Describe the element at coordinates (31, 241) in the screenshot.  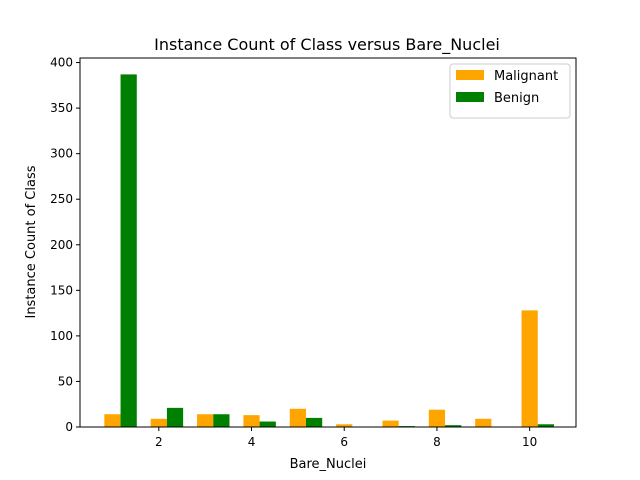
I see `y-axis-label: Instance Count of Class` at that location.